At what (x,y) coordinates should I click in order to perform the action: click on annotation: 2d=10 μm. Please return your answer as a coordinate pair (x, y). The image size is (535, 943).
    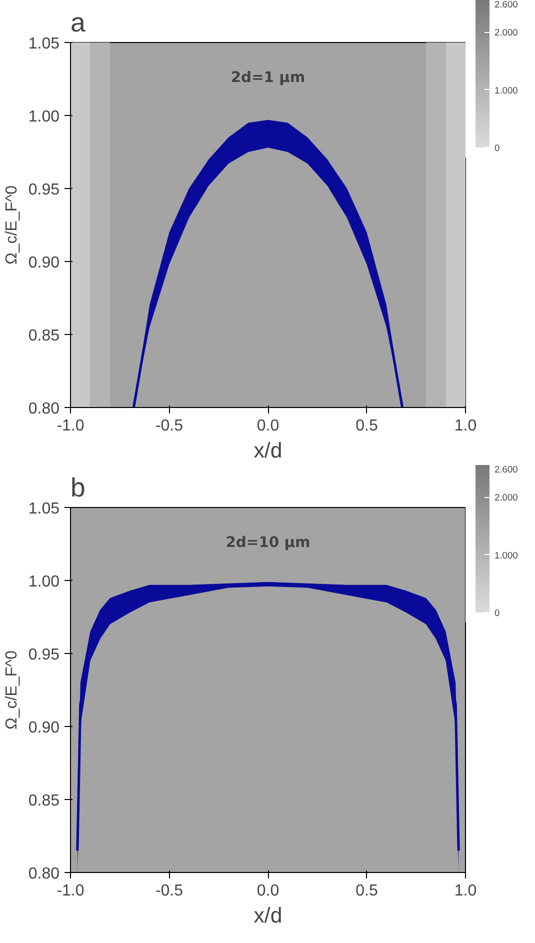
    Looking at the image, I should click on (268, 542).